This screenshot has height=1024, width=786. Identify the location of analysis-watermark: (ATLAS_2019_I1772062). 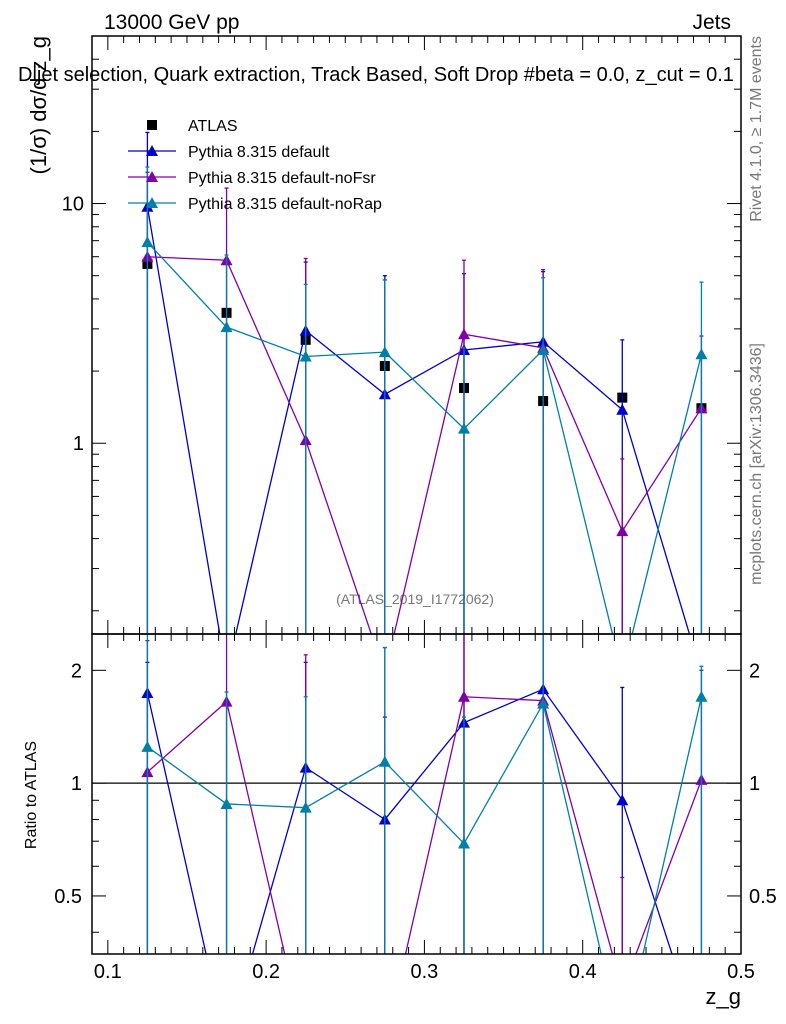
(415, 599).